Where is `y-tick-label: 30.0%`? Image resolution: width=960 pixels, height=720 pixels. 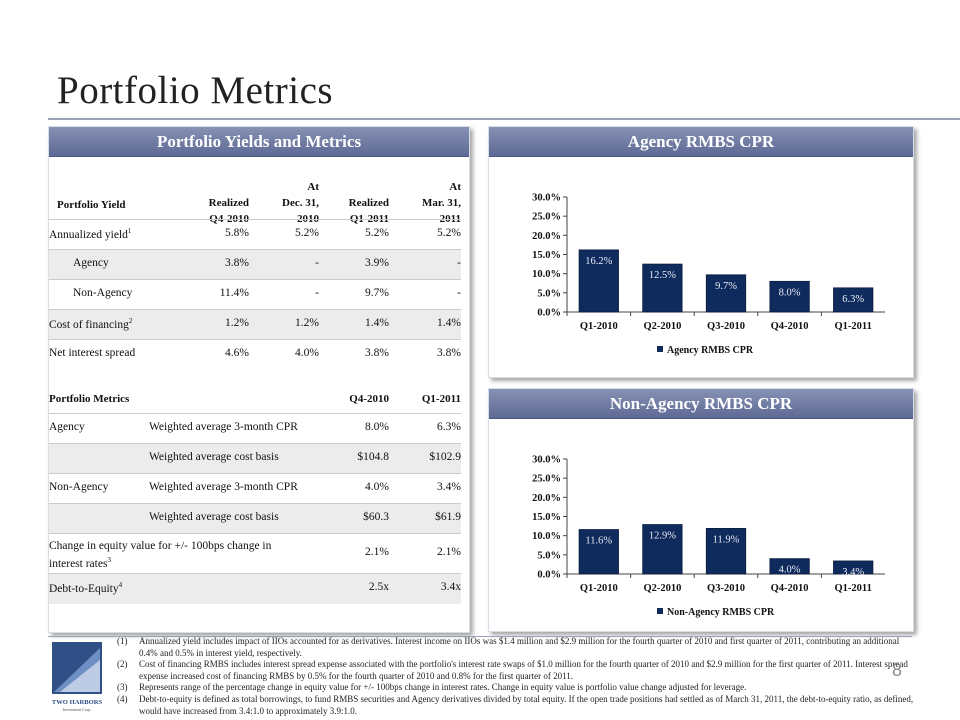
y-tick-label: 30.0% is located at coordinates (546, 460).